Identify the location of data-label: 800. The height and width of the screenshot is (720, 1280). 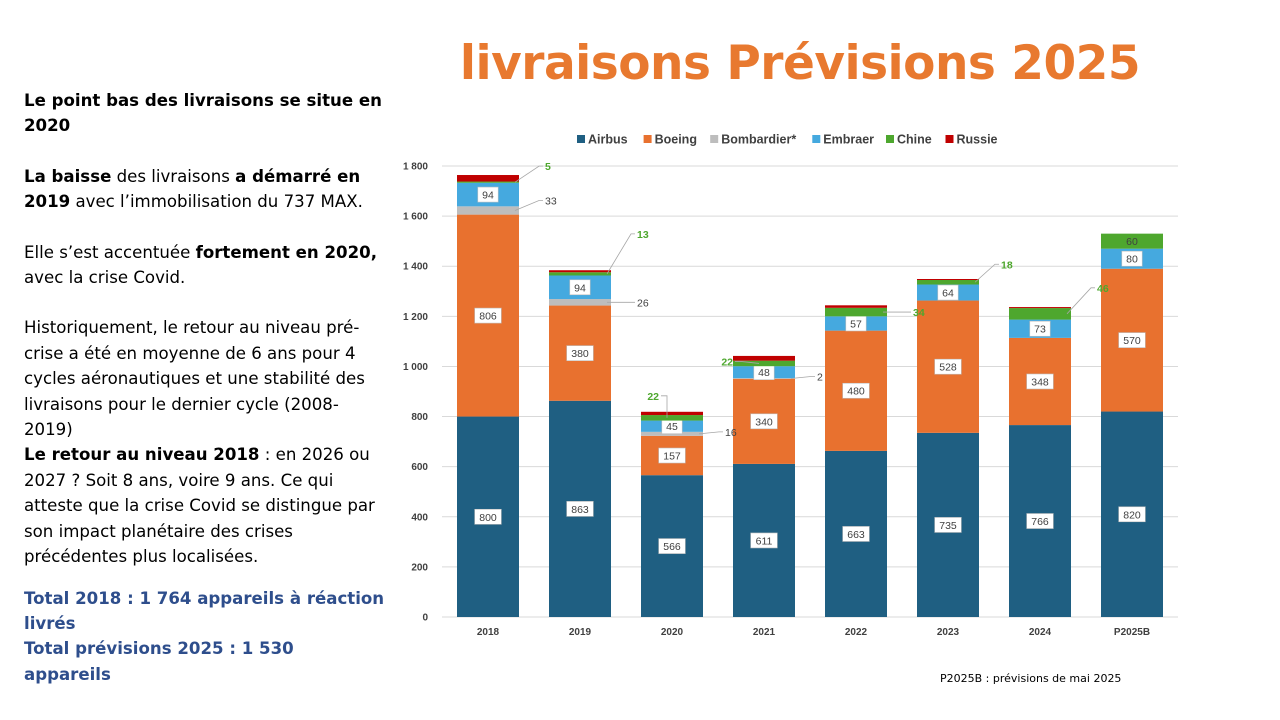
(488, 518).